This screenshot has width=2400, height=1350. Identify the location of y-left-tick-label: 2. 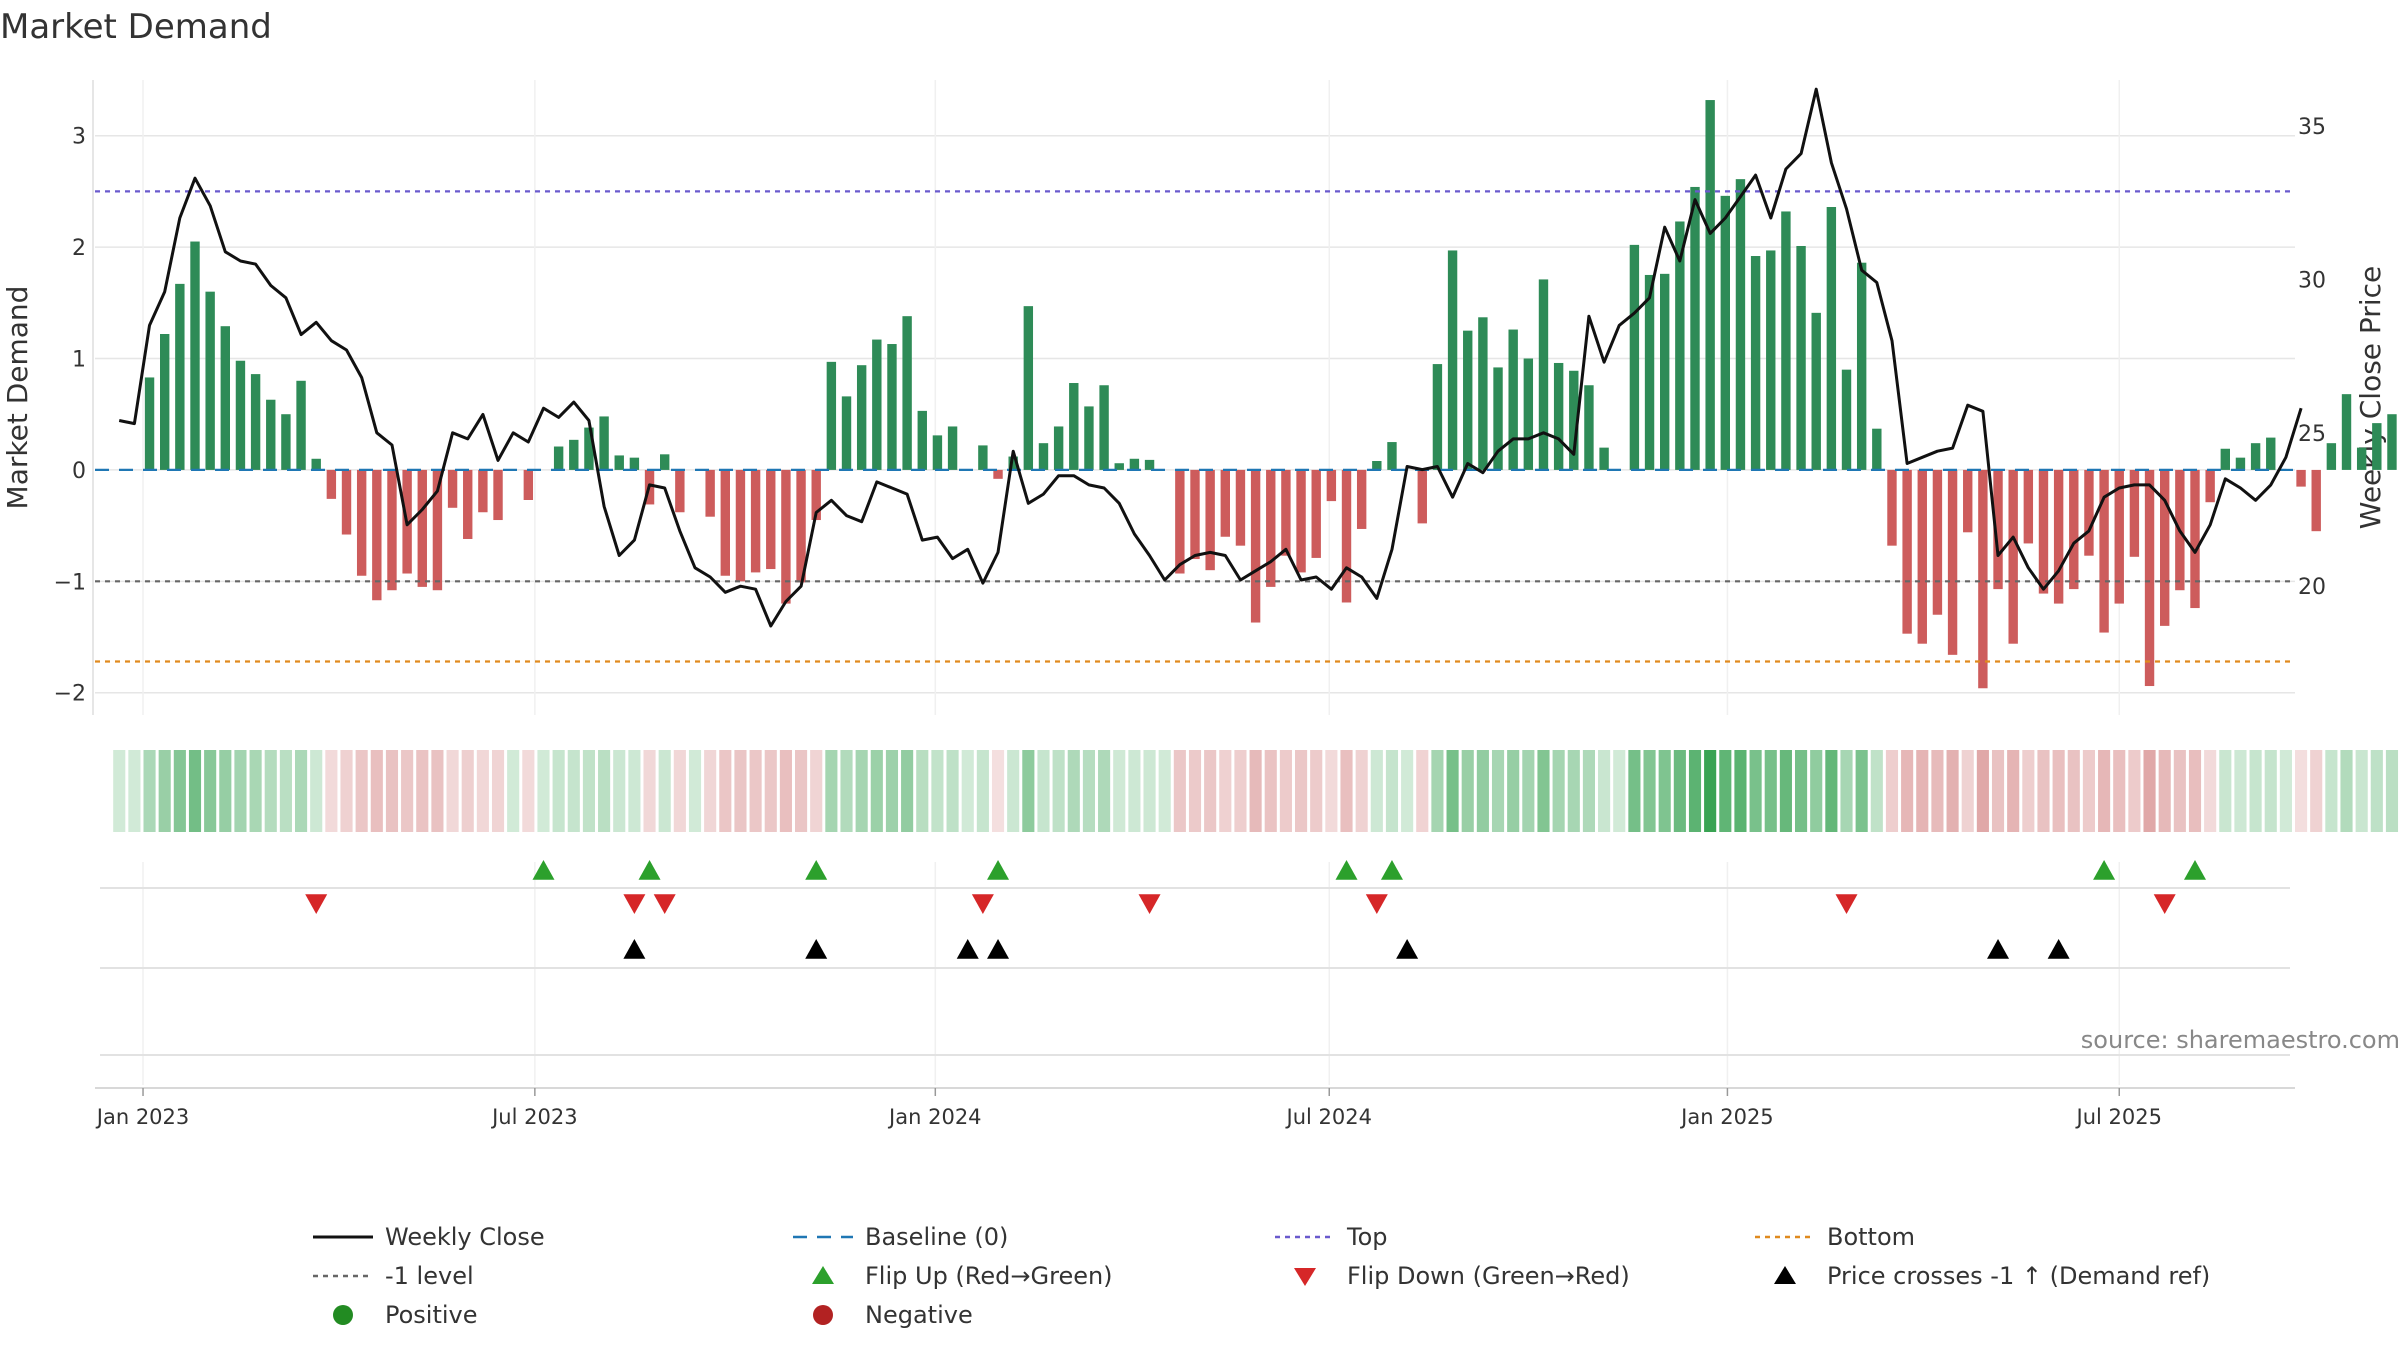
(79, 248).